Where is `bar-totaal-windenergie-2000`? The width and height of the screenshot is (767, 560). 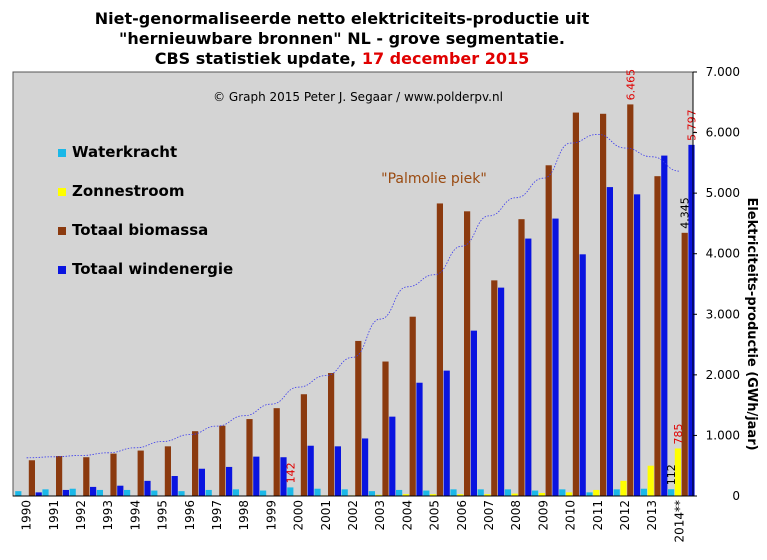 bar-totaal-windenergie-2000 is located at coordinates (310, 470).